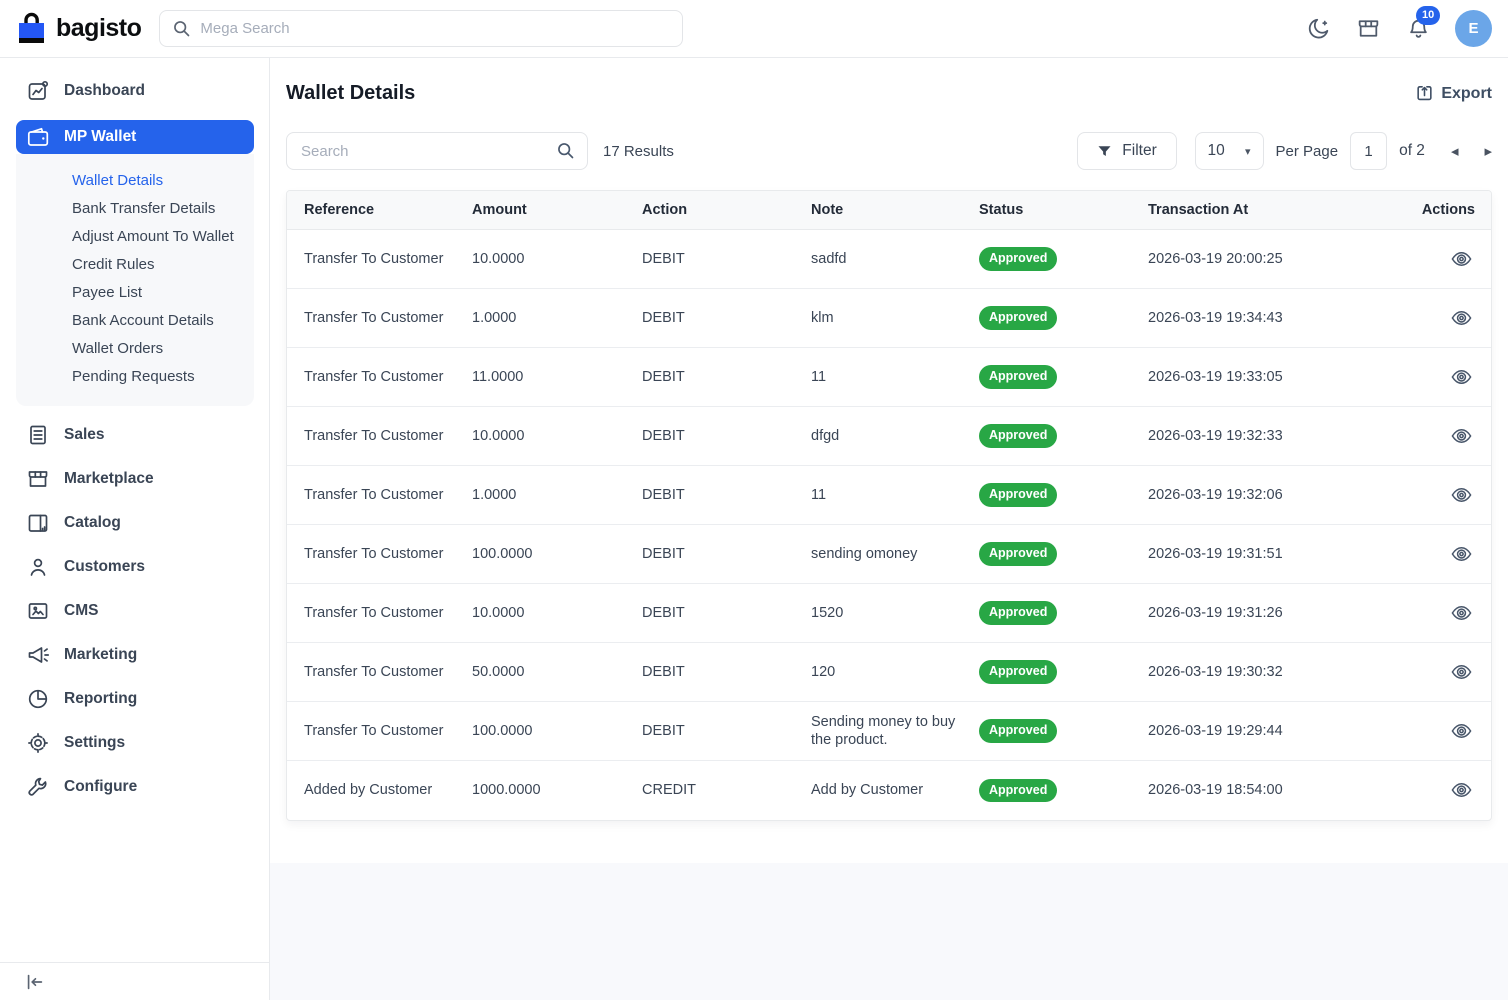  Describe the element at coordinates (825, 435) in the screenshot. I see `cell-note: dfgd` at that location.